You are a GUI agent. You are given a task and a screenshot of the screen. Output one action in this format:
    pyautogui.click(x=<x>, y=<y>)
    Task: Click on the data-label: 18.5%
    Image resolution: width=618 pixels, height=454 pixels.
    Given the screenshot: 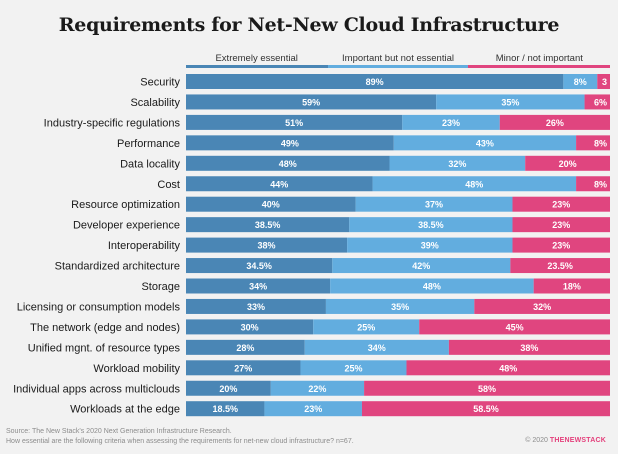 What is the action you would take?
    pyautogui.click(x=225, y=409)
    